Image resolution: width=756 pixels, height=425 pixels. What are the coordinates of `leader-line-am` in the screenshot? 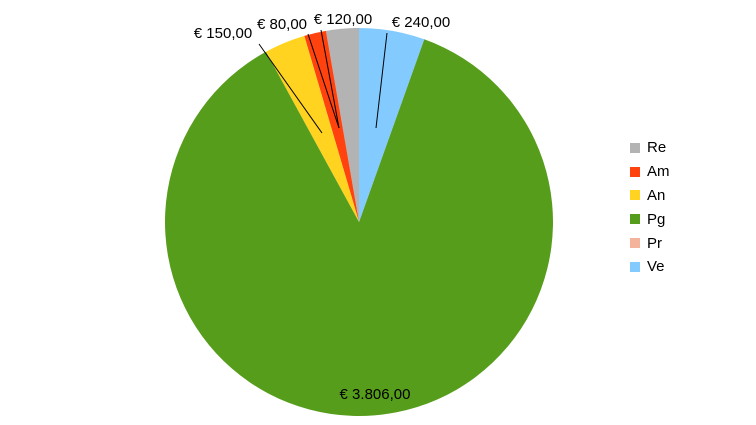 It's located at (323, 81).